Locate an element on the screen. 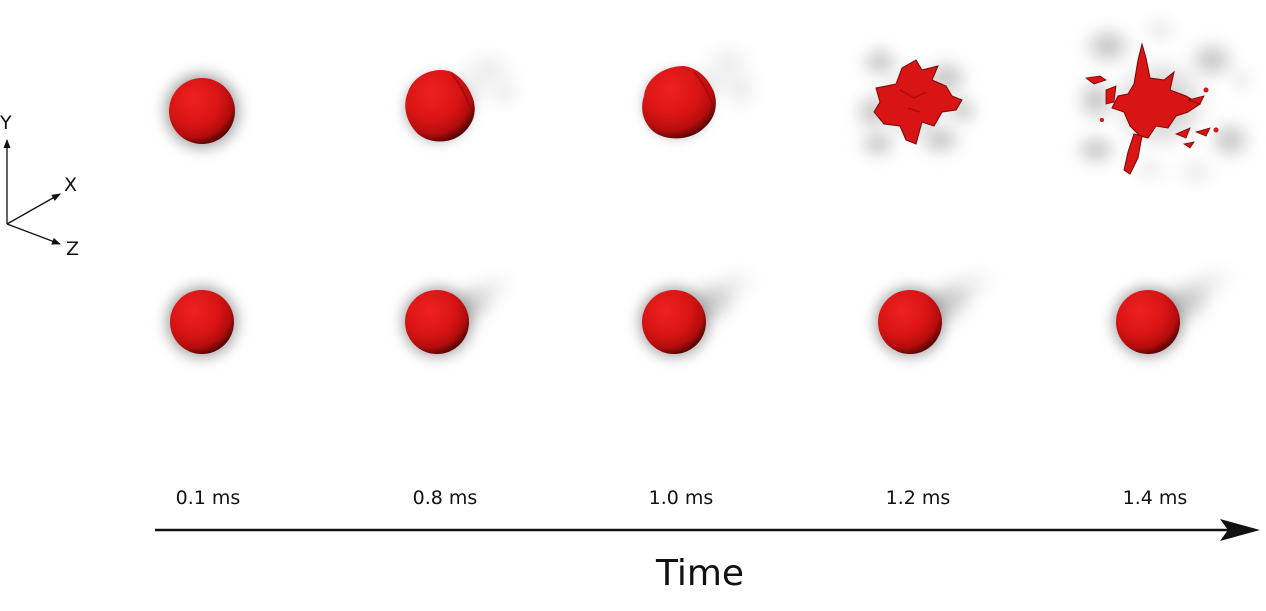 Image resolution: width=1266 pixels, height=611 pixels. droplet-bottom-0-1ms is located at coordinates (202, 322).